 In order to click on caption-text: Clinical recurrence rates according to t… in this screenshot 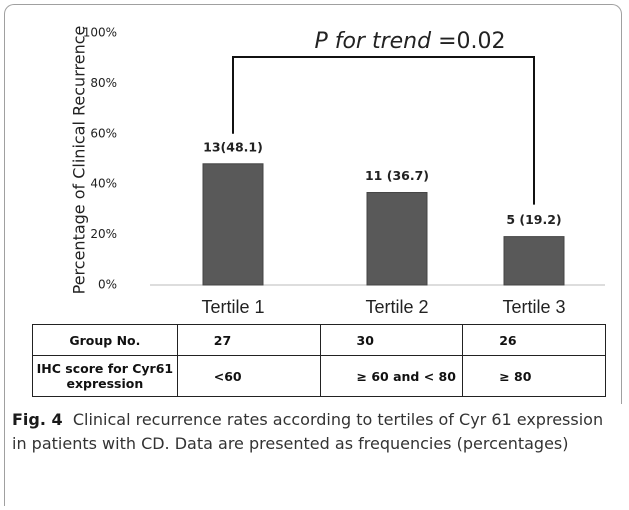, I will do `click(308, 431)`.